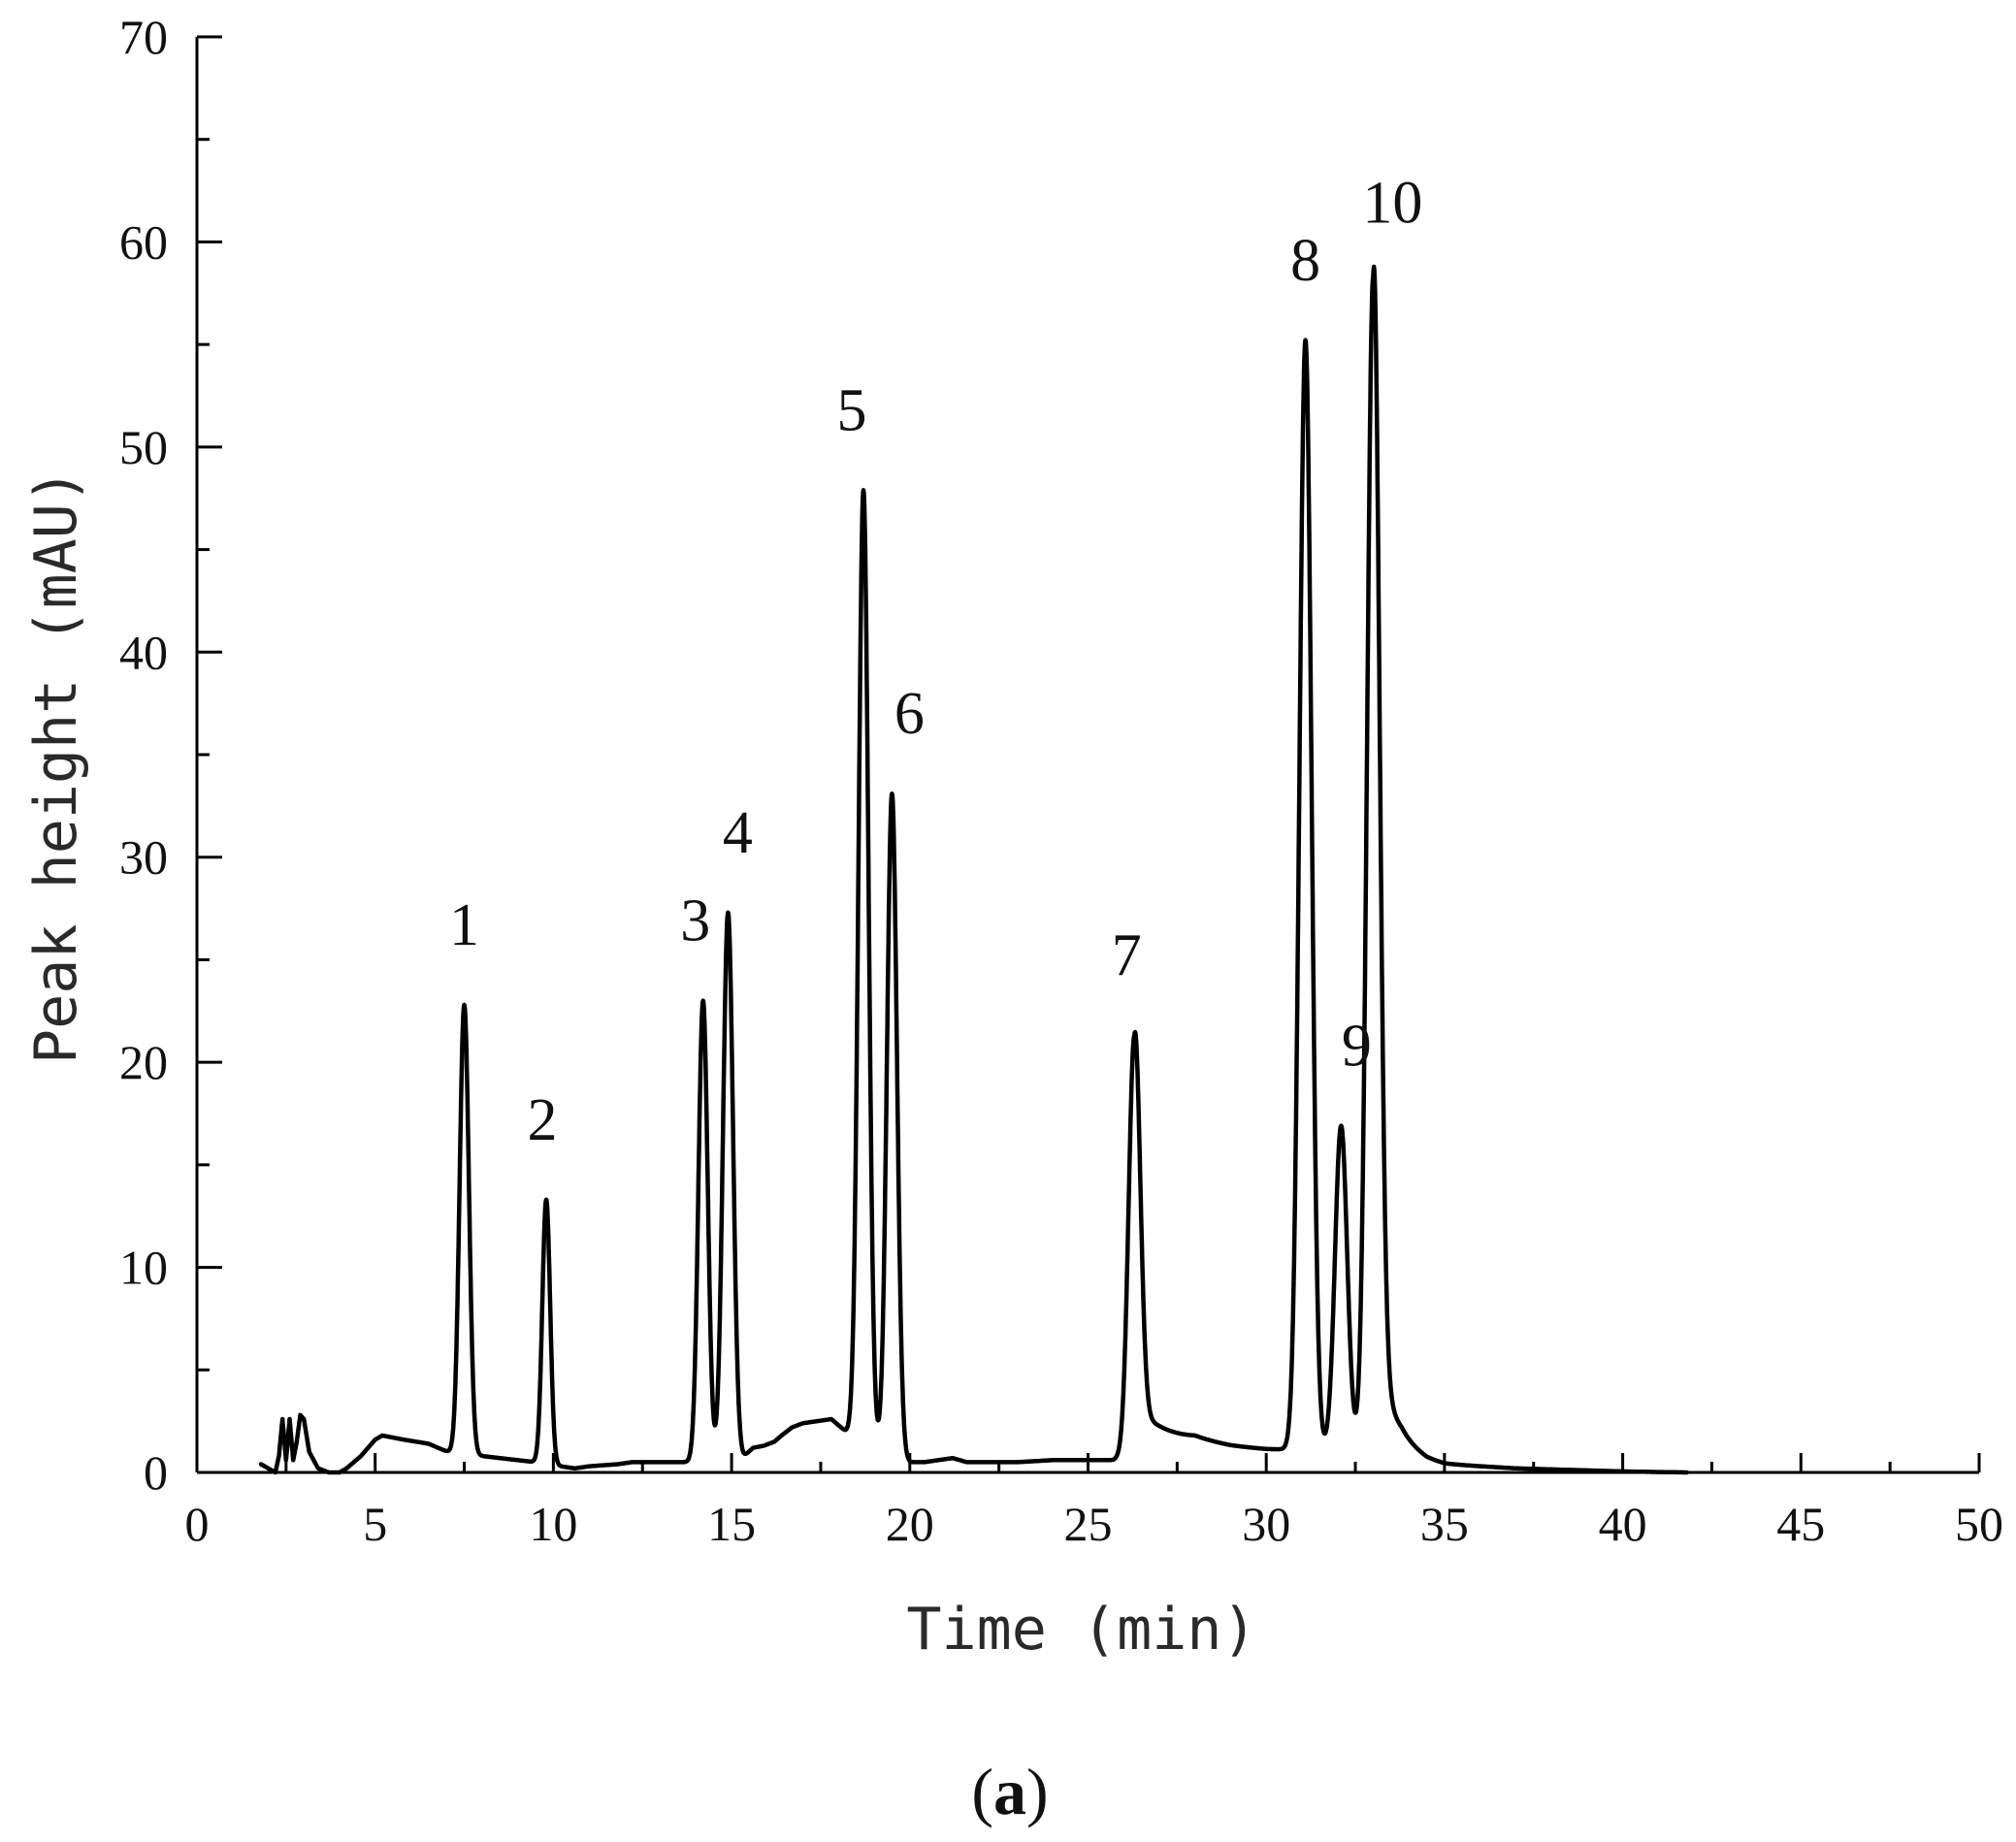  I want to click on x-tick-label: 10, so click(553, 1524).